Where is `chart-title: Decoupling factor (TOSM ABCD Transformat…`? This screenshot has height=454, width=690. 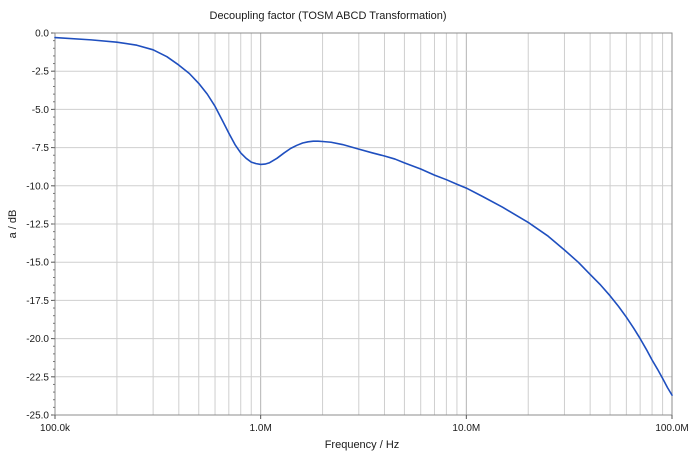
chart-title: Decoupling factor (TOSM ABCD Transformat… is located at coordinates (328, 16).